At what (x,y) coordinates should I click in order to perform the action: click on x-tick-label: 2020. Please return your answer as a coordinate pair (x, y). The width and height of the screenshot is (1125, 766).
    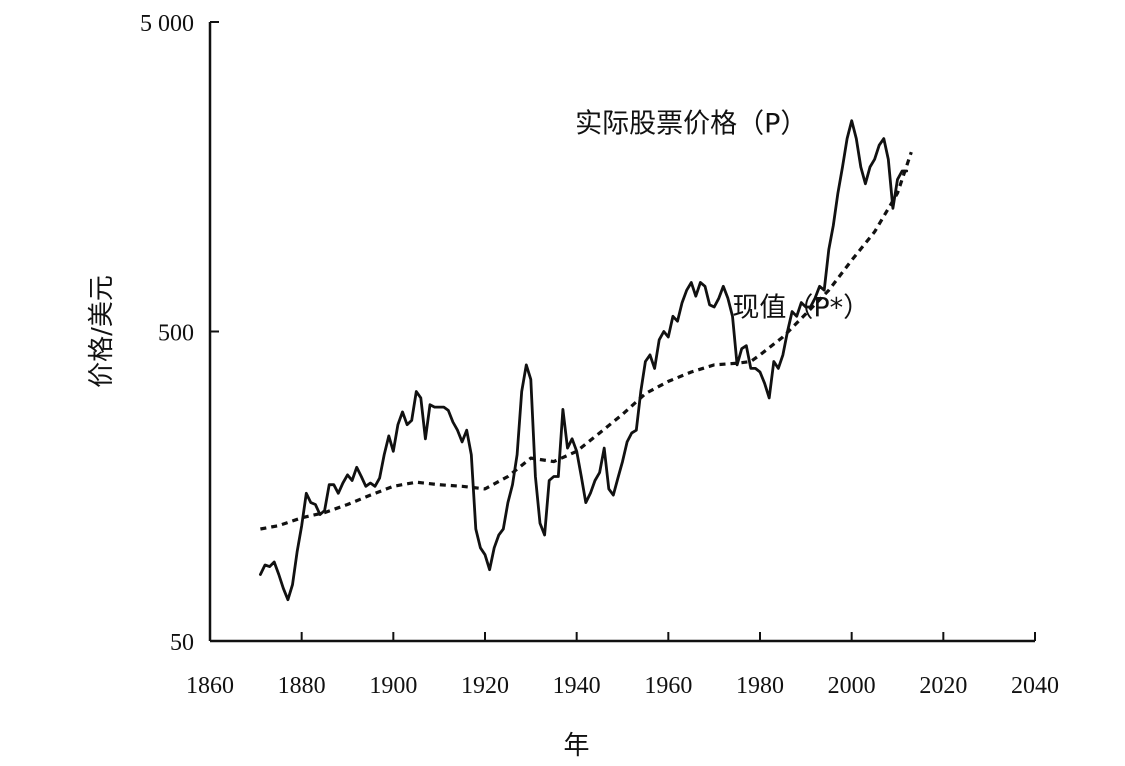
    Looking at the image, I should click on (943, 686).